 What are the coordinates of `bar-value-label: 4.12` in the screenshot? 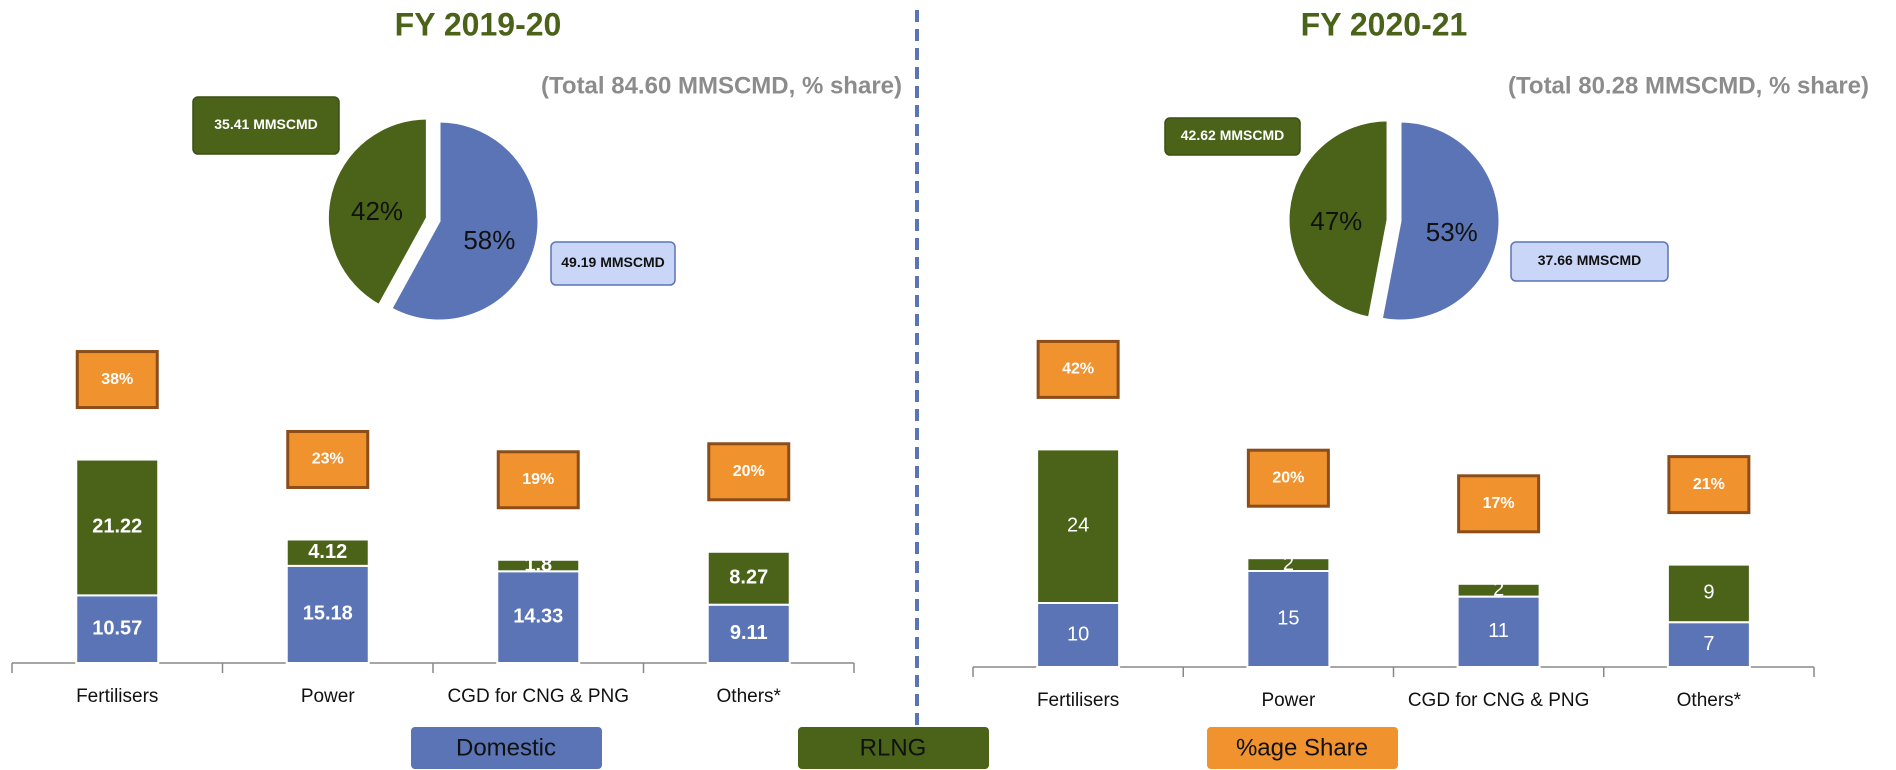 It's located at (327, 552).